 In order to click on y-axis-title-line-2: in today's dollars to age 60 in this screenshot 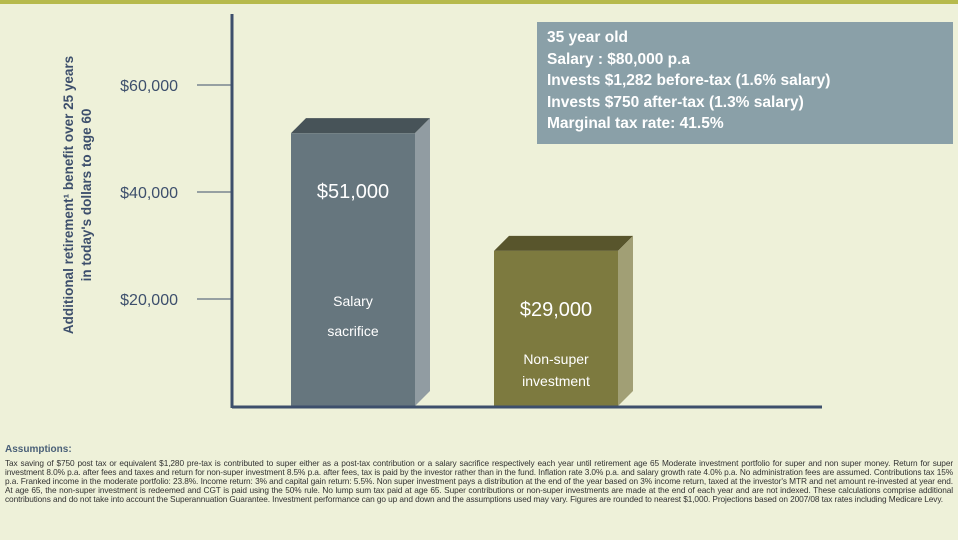, I will do `click(86, 195)`.